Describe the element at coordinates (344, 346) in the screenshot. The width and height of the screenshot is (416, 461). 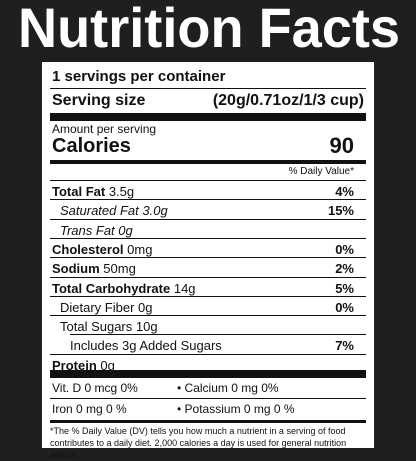
I see `daily-value: 7%` at that location.